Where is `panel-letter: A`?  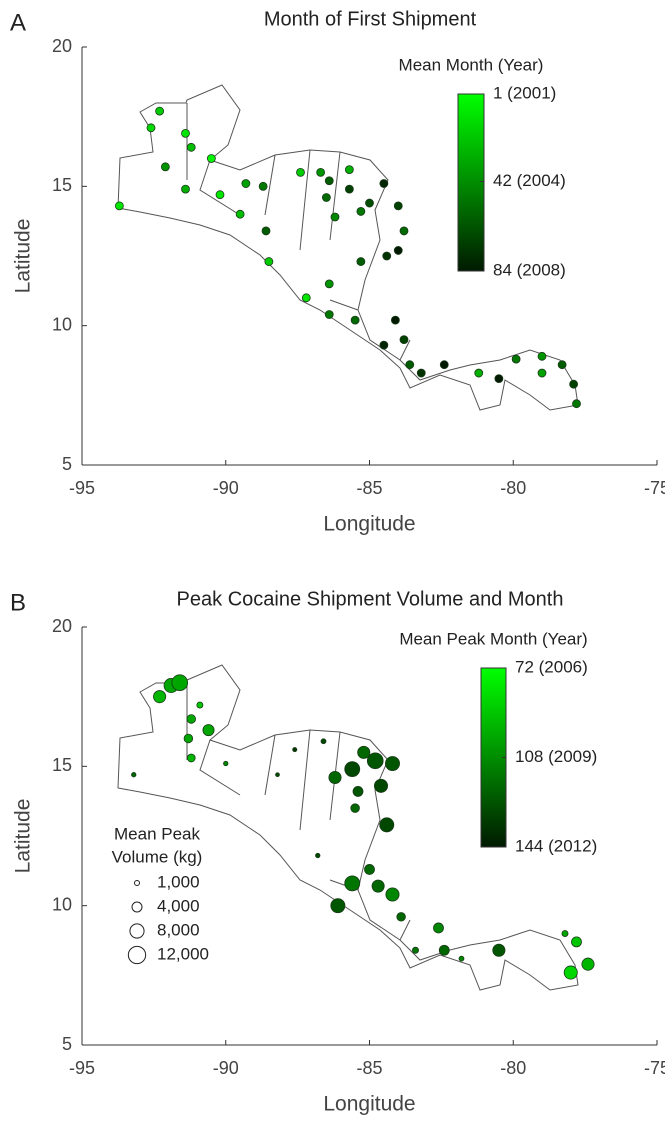 panel-letter: A is located at coordinates (18, 22).